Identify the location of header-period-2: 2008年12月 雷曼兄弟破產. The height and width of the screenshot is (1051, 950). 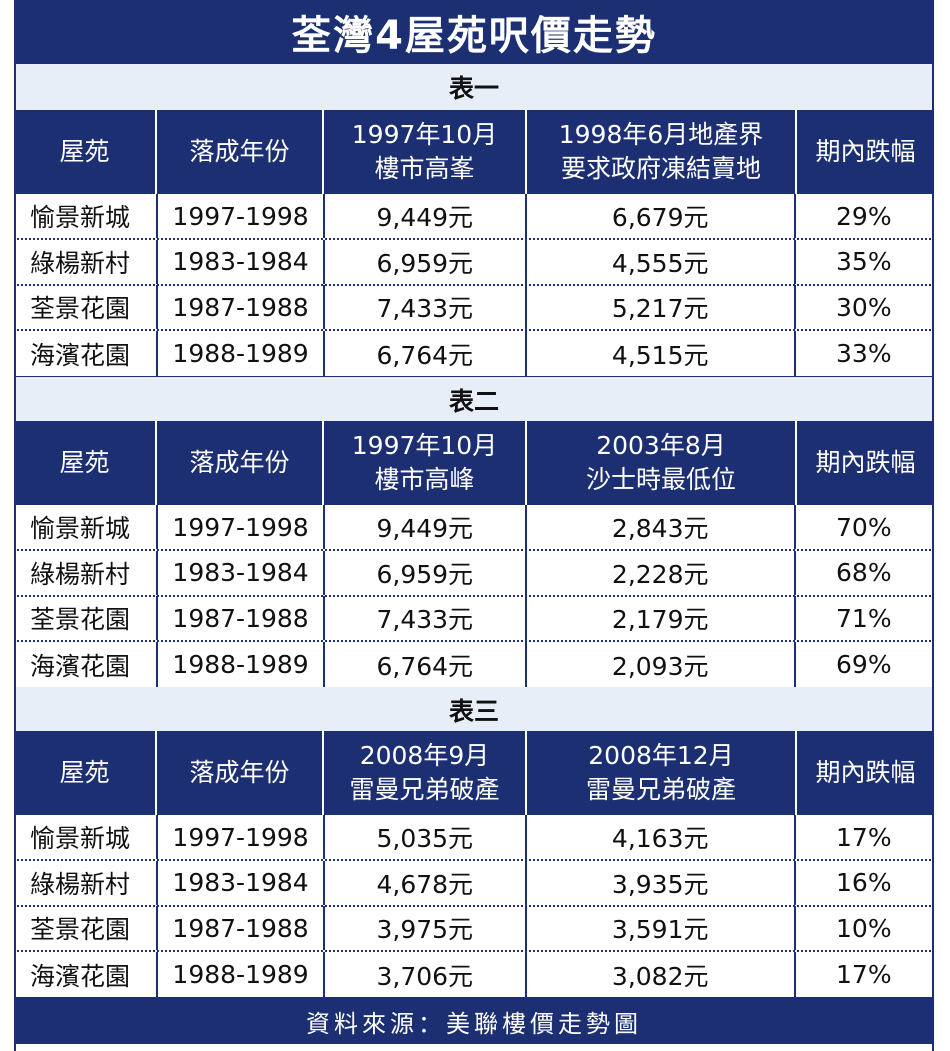
(662, 773).